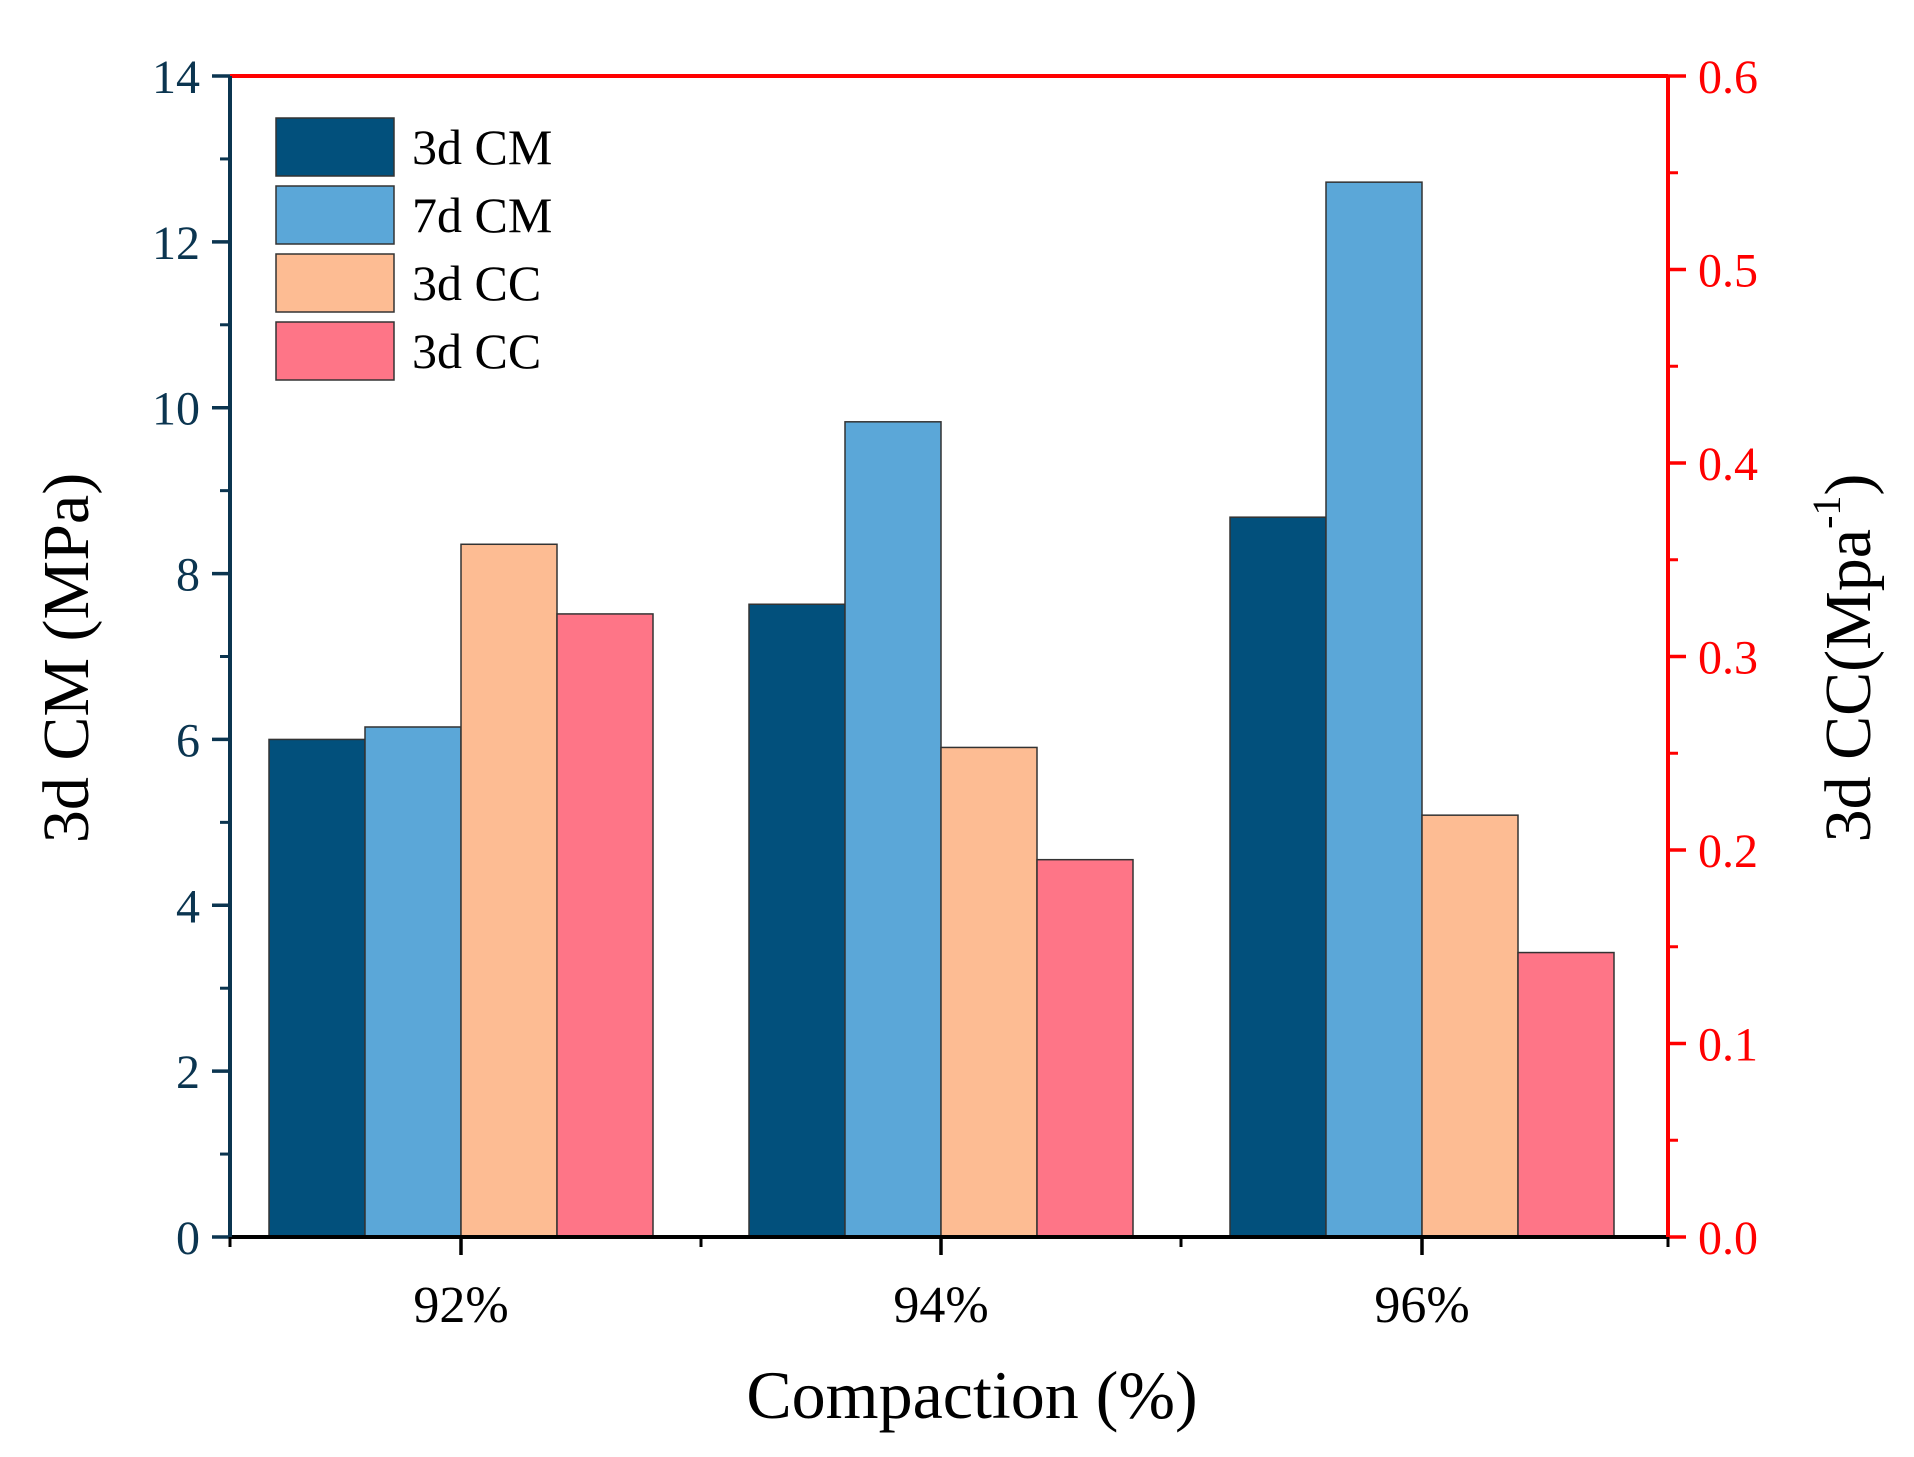 Image resolution: width=1914 pixels, height=1457 pixels. What do you see at coordinates (476, 283) in the screenshot?
I see `legend-label-3: 3d CC` at bounding box center [476, 283].